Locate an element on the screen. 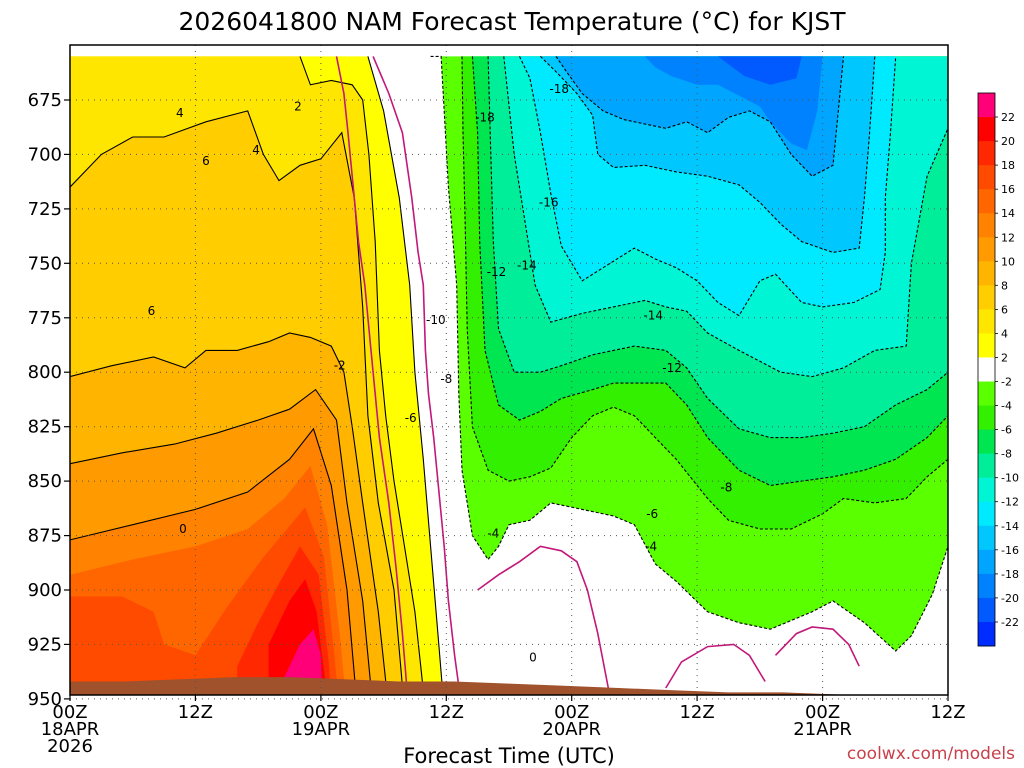 The width and height of the screenshot is (1024, 768). y-tick-label: 900 is located at coordinates (45, 590).